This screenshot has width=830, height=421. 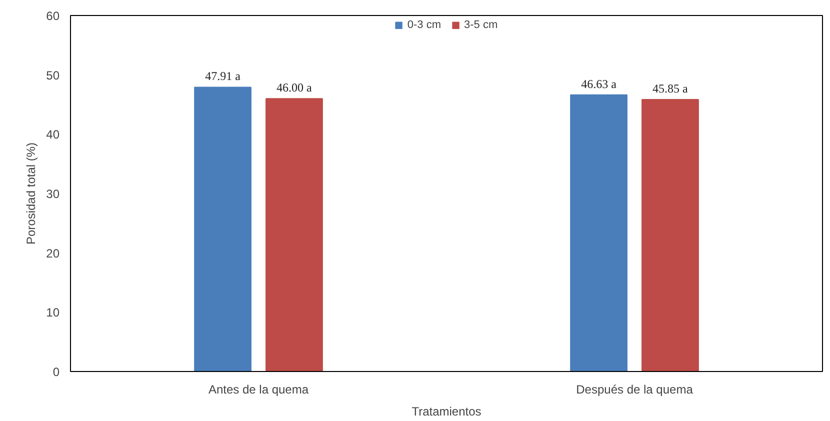 I want to click on x-axis-title: Tratamientos, so click(x=447, y=411).